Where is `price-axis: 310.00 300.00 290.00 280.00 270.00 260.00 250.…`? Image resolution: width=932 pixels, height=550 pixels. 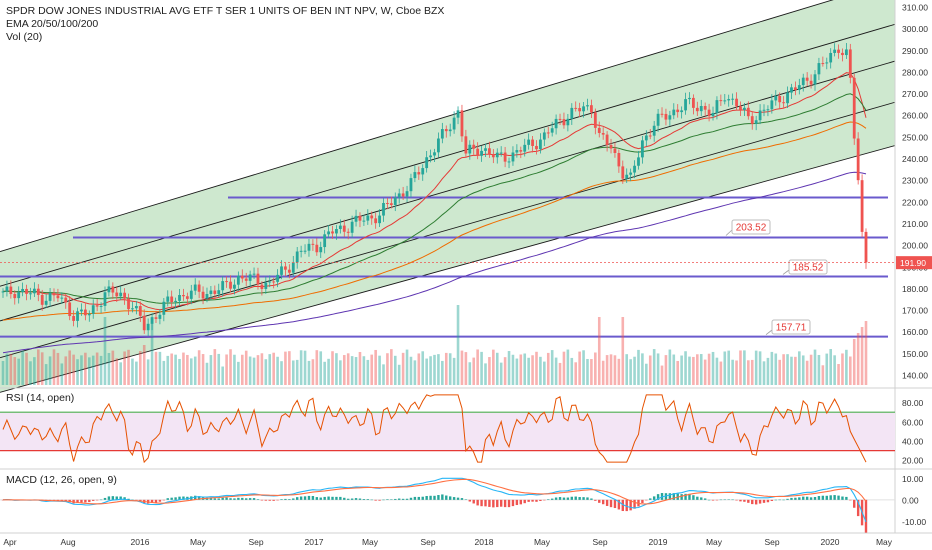 price-axis: 310.00 300.00 290.00 280.00 270.00 260.00 250.… is located at coordinates (915, 192).